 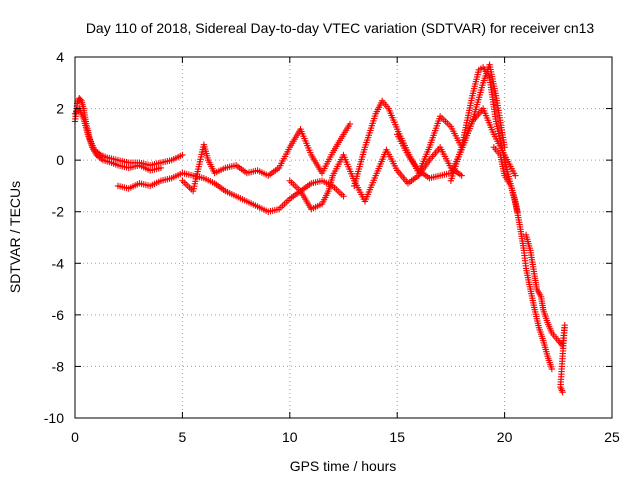 What do you see at coordinates (60, 109) in the screenshot?
I see `y-tick-label: 2` at bounding box center [60, 109].